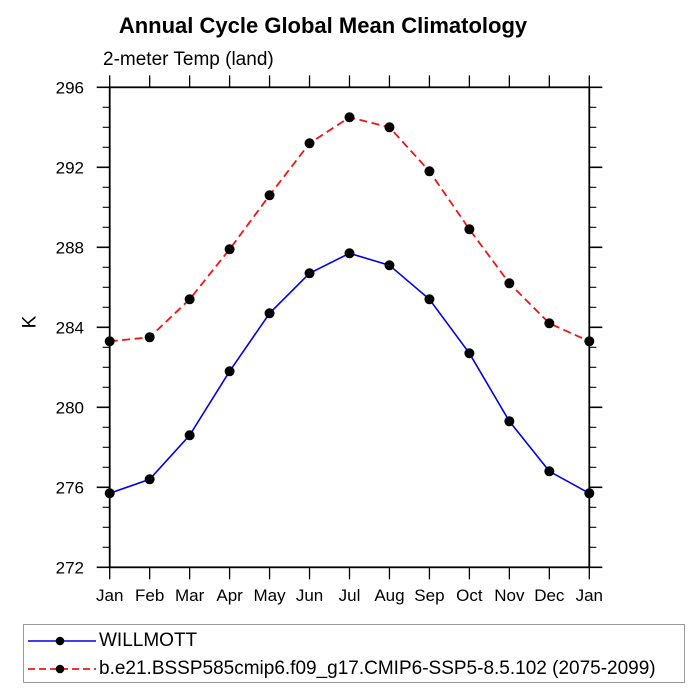 This screenshot has height=700, width=700. Describe the element at coordinates (148, 640) in the screenshot. I see `legend-label-willmott: WILLMOTT` at that location.